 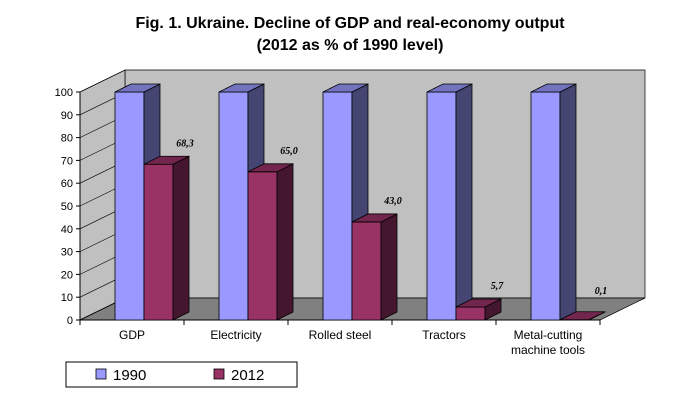 I want to click on data-label-2012: 68,3, so click(x=185, y=143).